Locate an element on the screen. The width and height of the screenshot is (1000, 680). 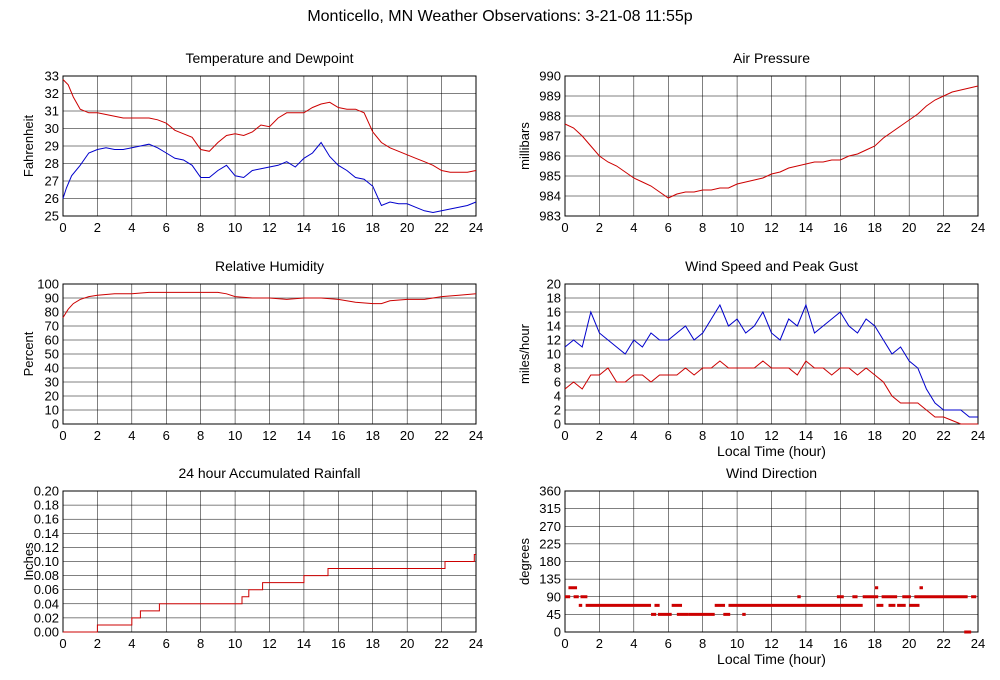
y-tick-label: 90 is located at coordinates (554, 596).